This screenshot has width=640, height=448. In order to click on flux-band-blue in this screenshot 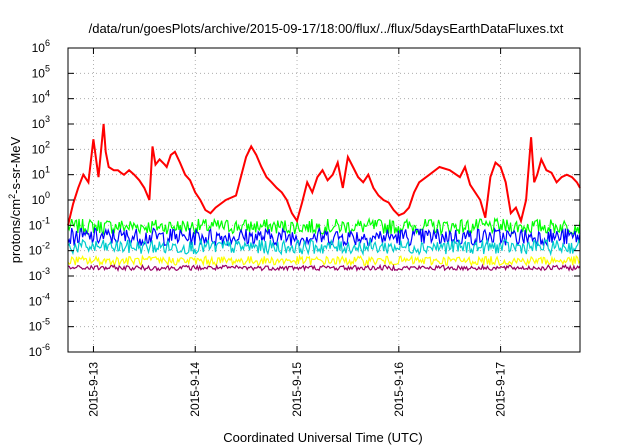, I will do `click(324, 236)`.